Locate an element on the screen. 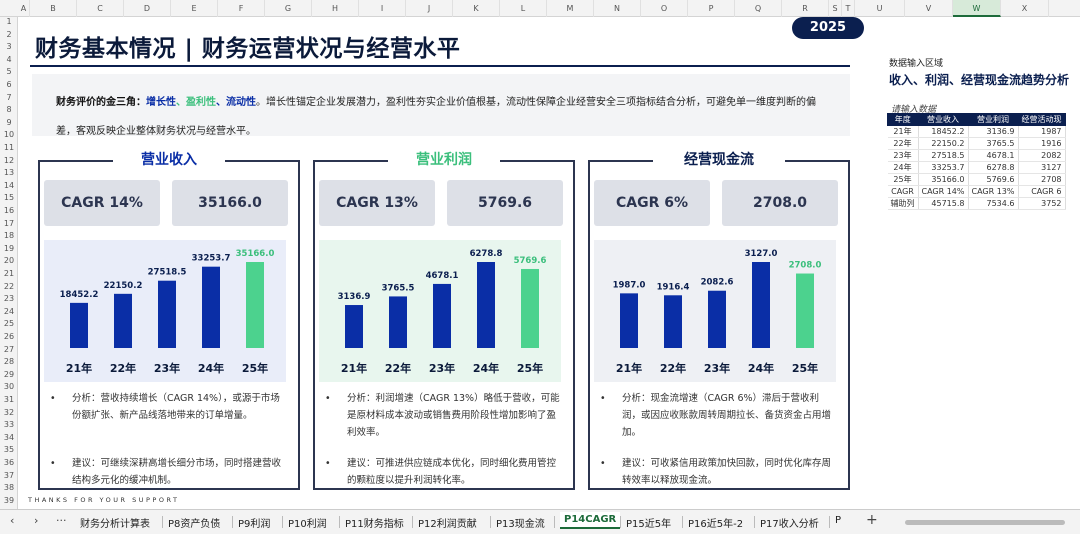  column-header-B: B is located at coordinates (53, 8).